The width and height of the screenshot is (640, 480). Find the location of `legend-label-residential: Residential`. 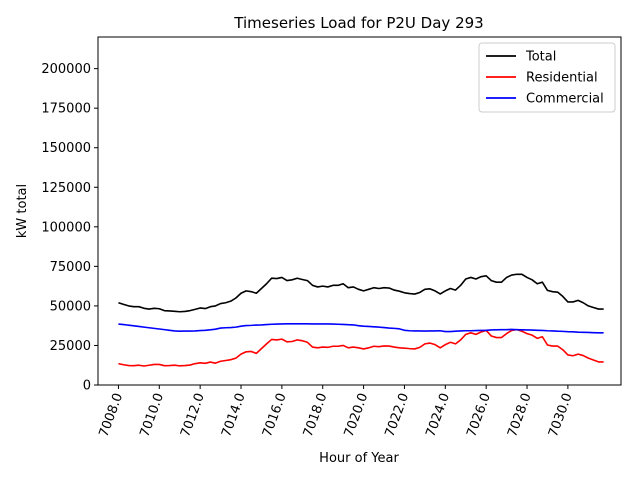

legend-label-residential: Residential is located at coordinates (562, 78).